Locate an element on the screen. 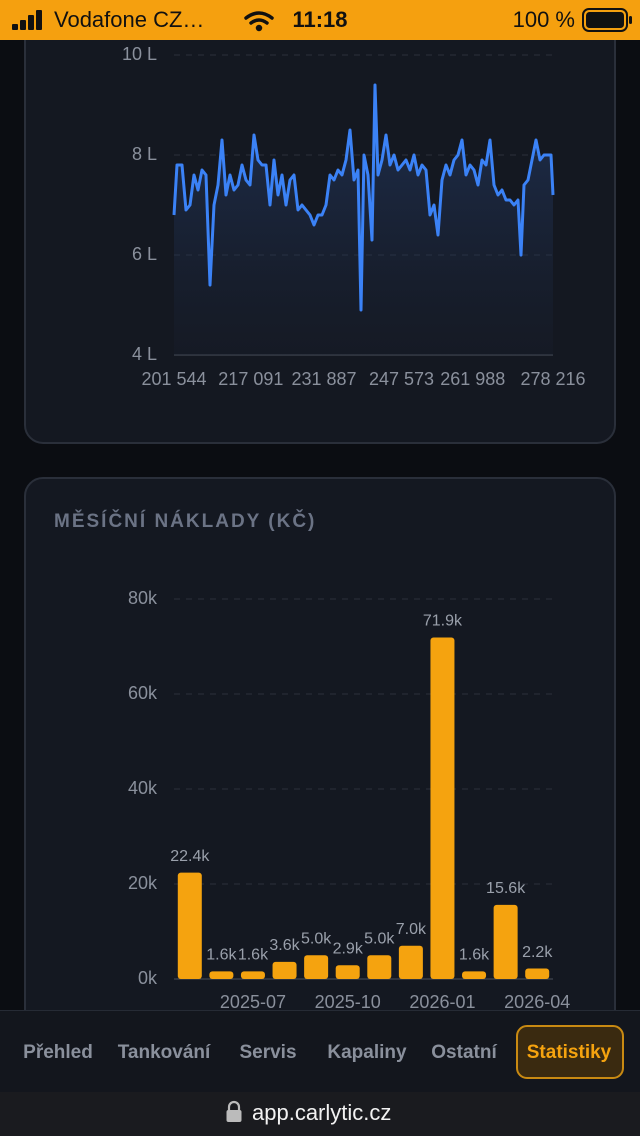  x-tick-label: 2025-10 is located at coordinates (348, 1002).